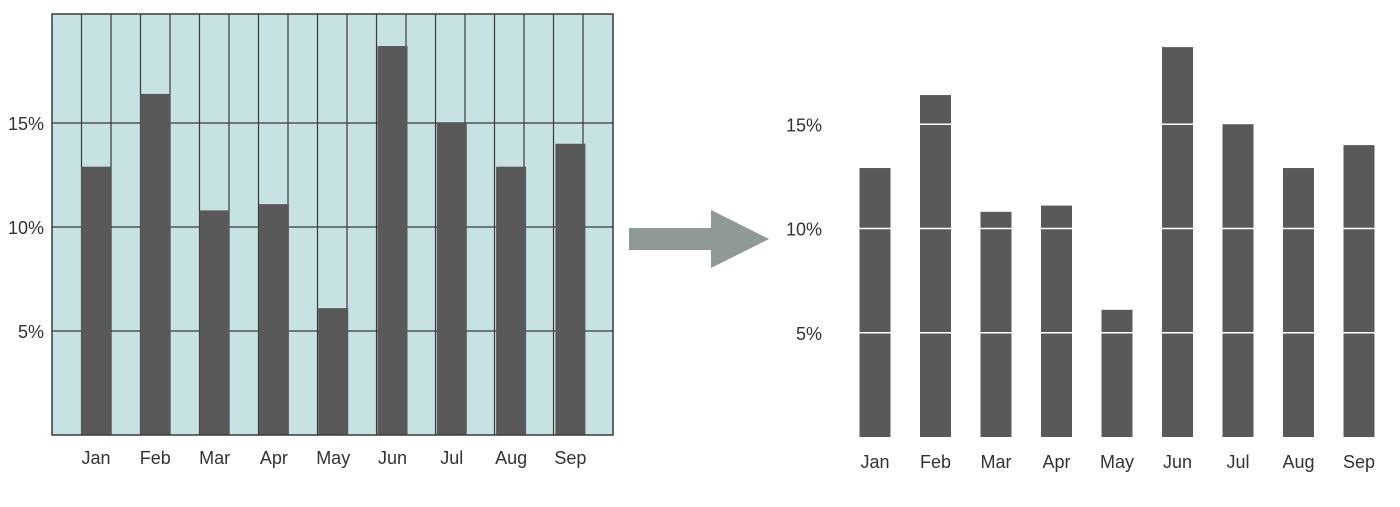  What do you see at coordinates (699, 239) in the screenshot?
I see `arrow-right-icon` at bounding box center [699, 239].